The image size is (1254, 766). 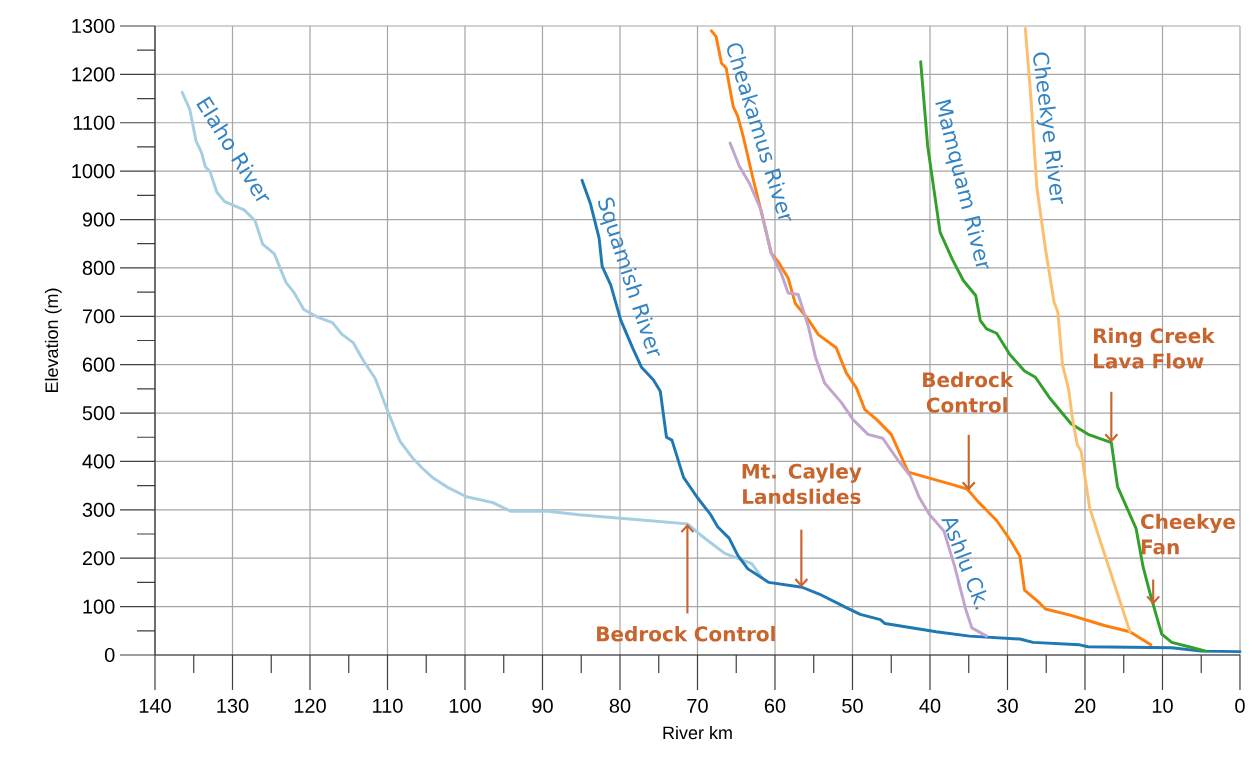 What do you see at coordinates (310, 705) in the screenshot?
I see `x-tick-label: 120` at bounding box center [310, 705].